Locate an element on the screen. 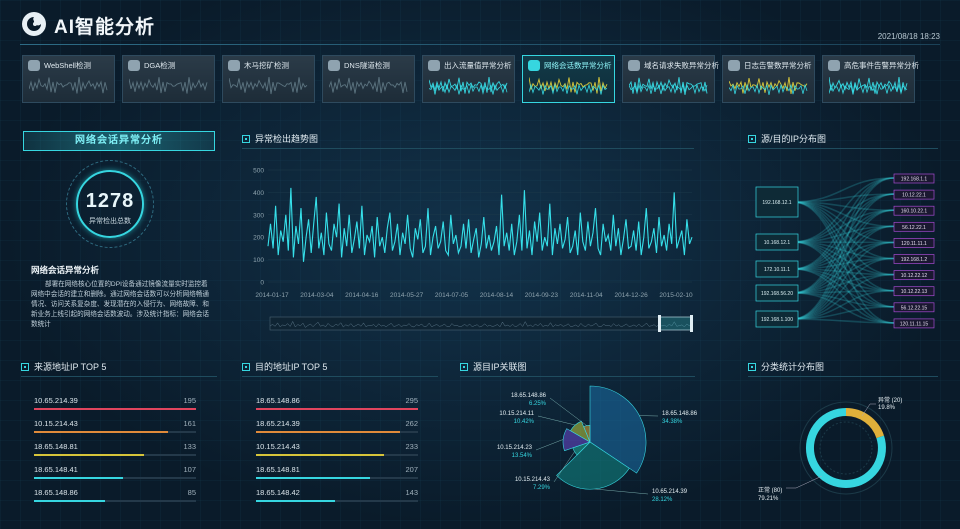 This screenshot has width=960, height=529. category-title: 分类统计分布图 is located at coordinates (786, 366).